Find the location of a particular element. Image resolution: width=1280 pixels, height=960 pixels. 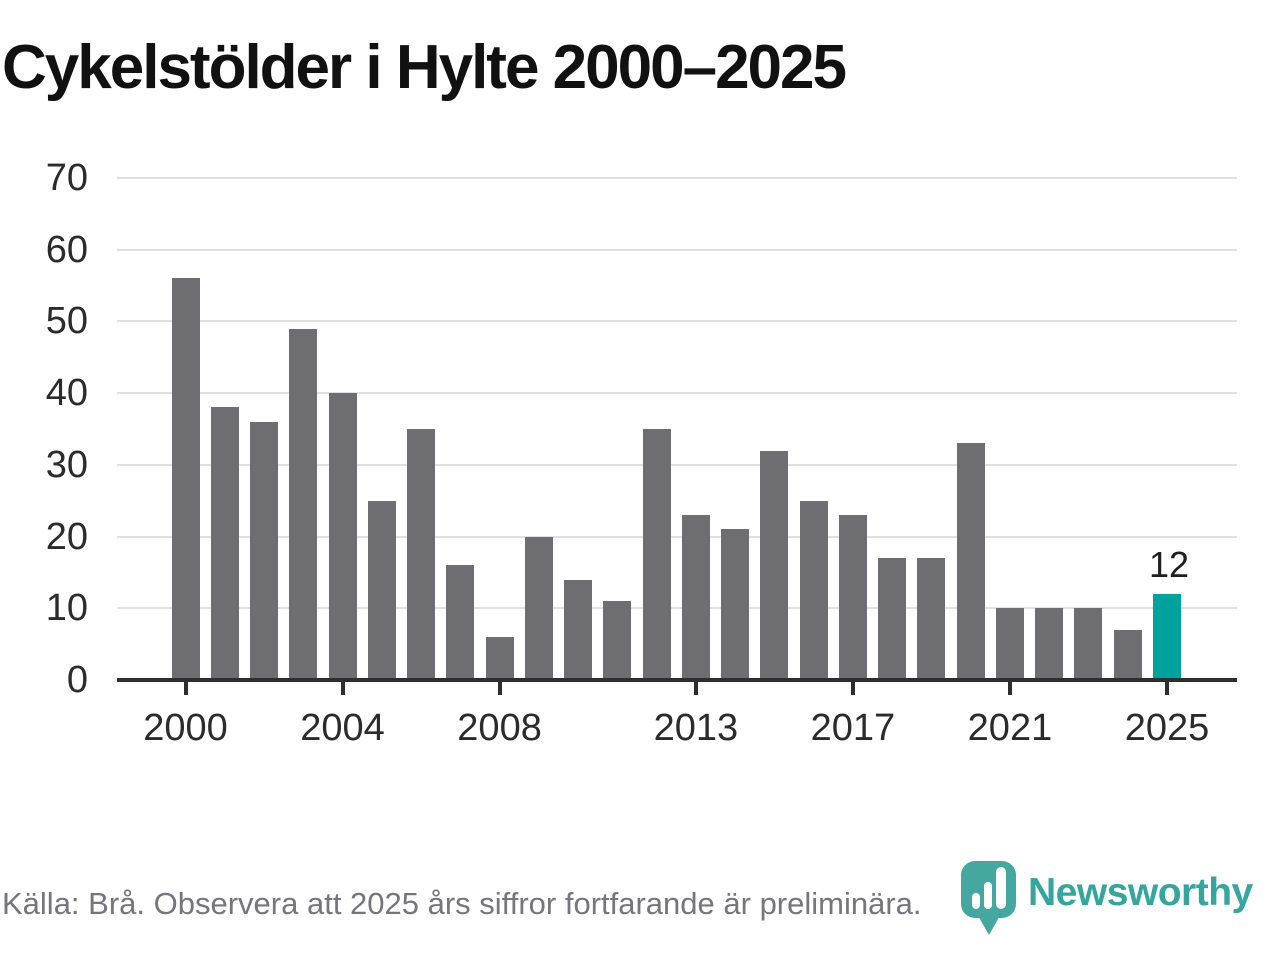

y-axis-label-30: 30 is located at coordinates (66, 464).